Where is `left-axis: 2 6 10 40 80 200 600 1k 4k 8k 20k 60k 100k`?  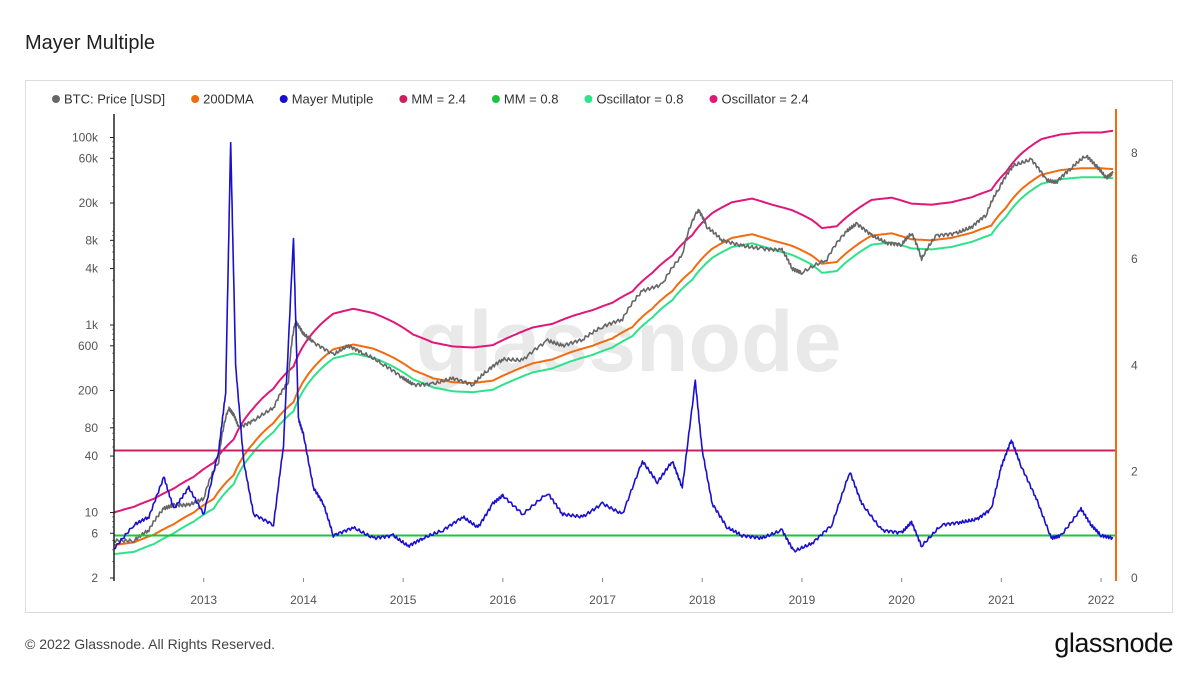 left-axis: 2 6 10 40 80 200 600 1k 4k 8k 20k 60k 100k is located at coordinates (93, 358).